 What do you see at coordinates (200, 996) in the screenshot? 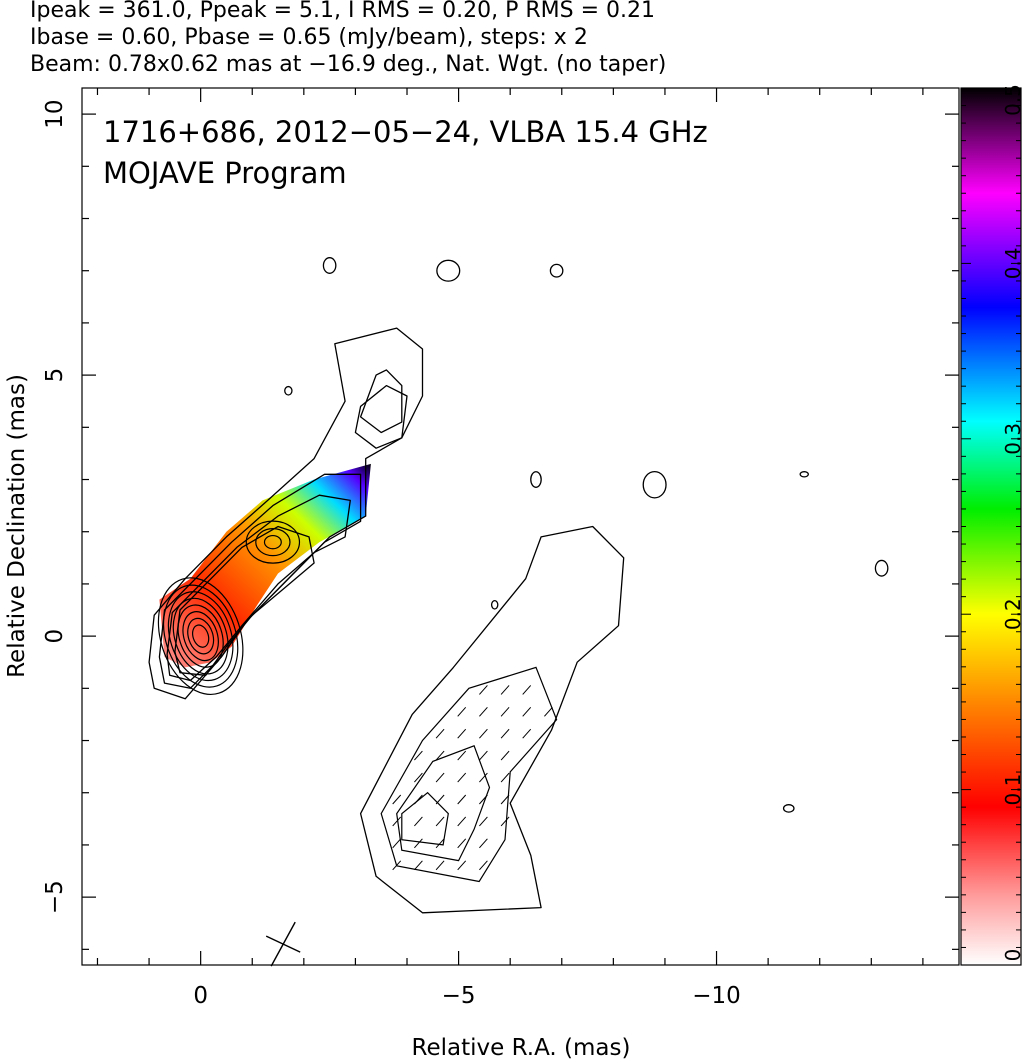
I see `x-tick-label: 0` at bounding box center [200, 996].